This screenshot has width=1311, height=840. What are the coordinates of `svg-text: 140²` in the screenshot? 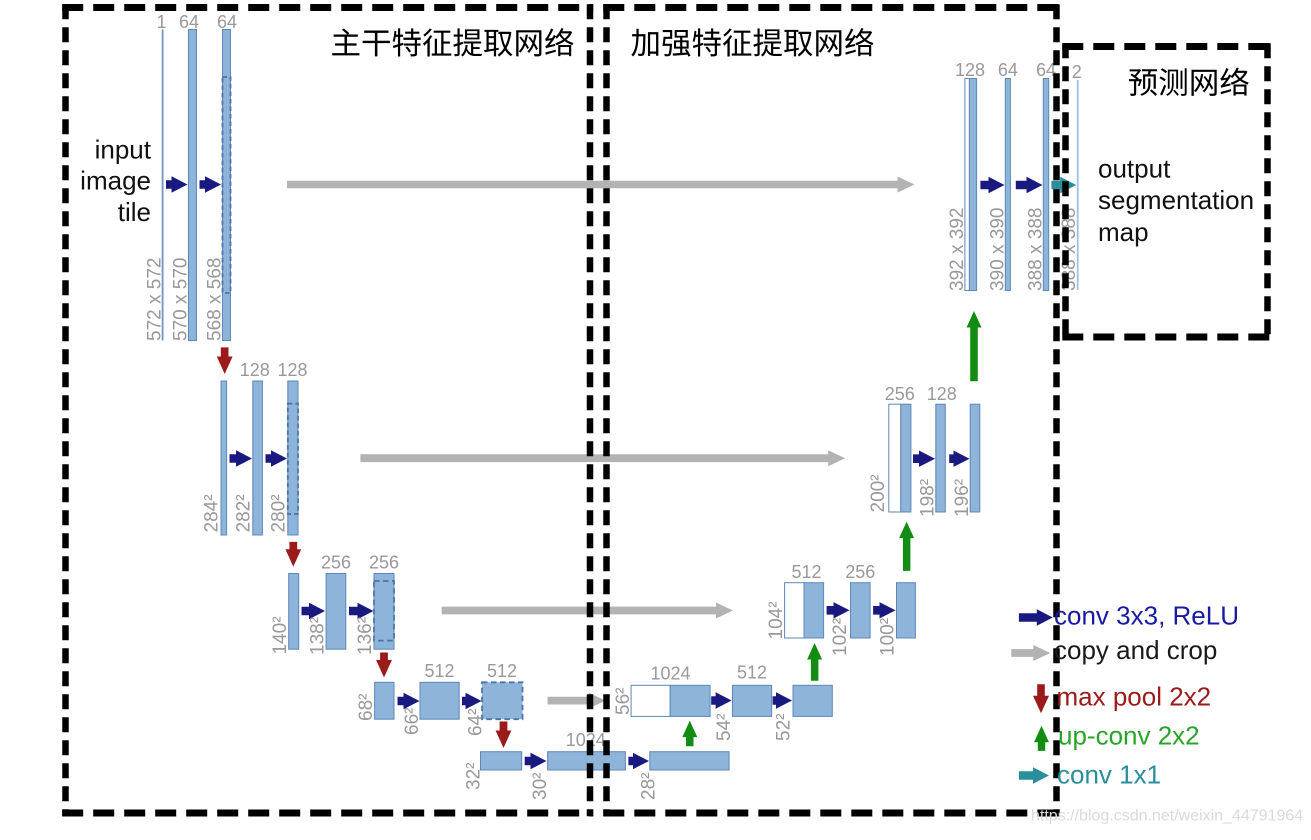 It's located at (280, 635).